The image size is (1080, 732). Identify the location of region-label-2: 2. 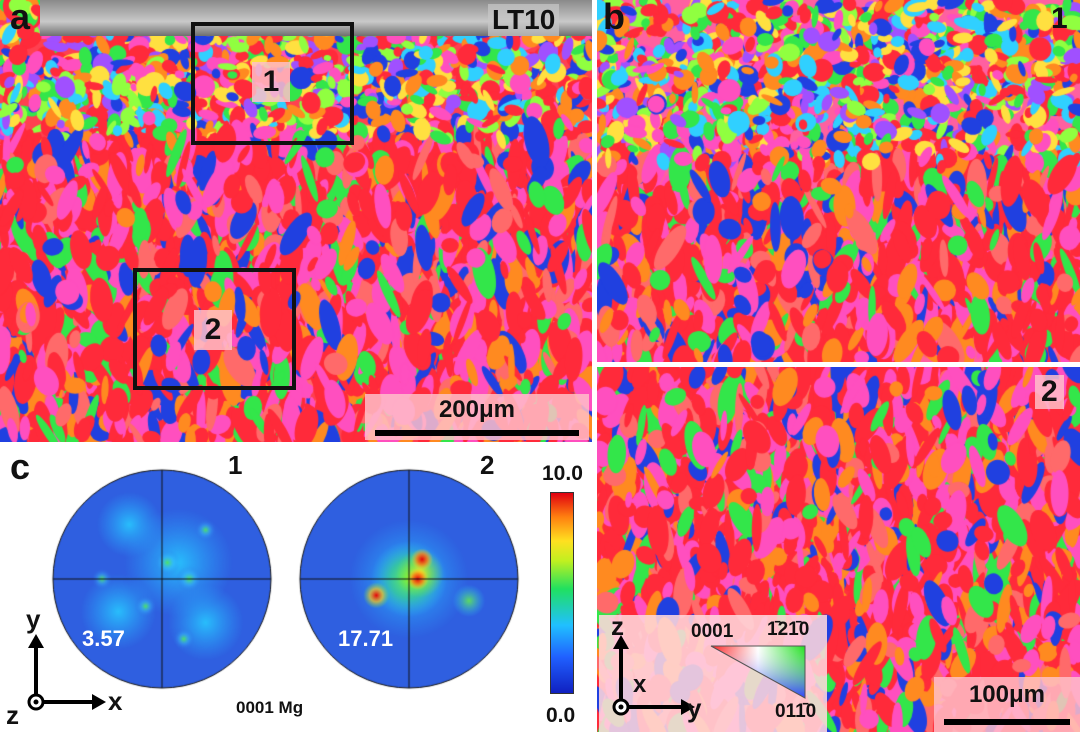
(213, 330).